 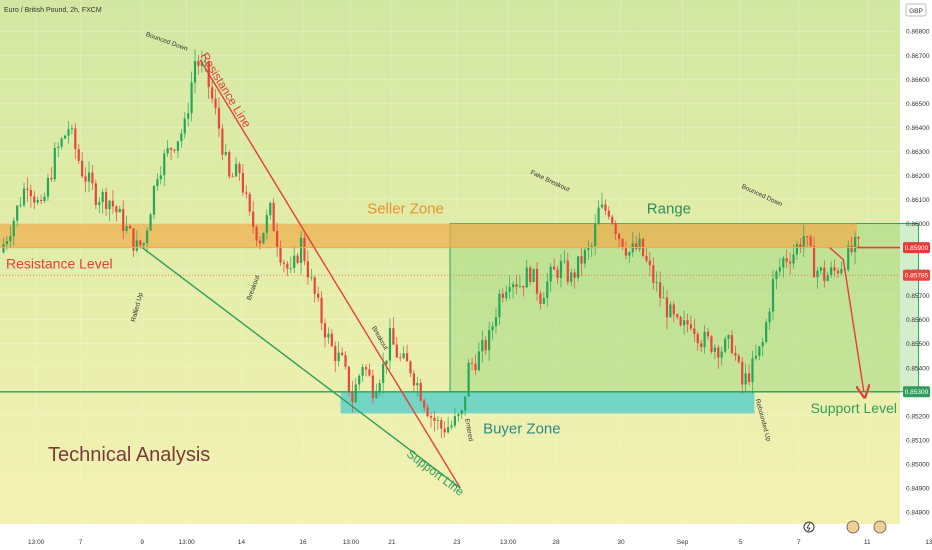 What do you see at coordinates (303, 542) in the screenshot?
I see `x-tick-label: 16` at bounding box center [303, 542].